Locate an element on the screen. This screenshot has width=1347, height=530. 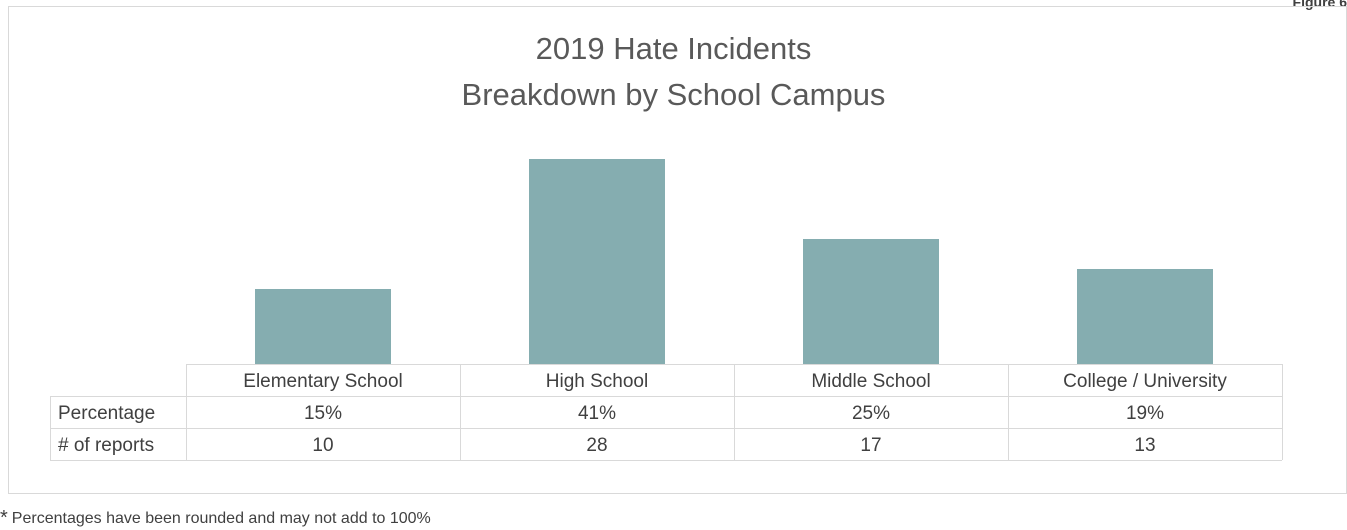
data-label: 15% is located at coordinates (323, 413).